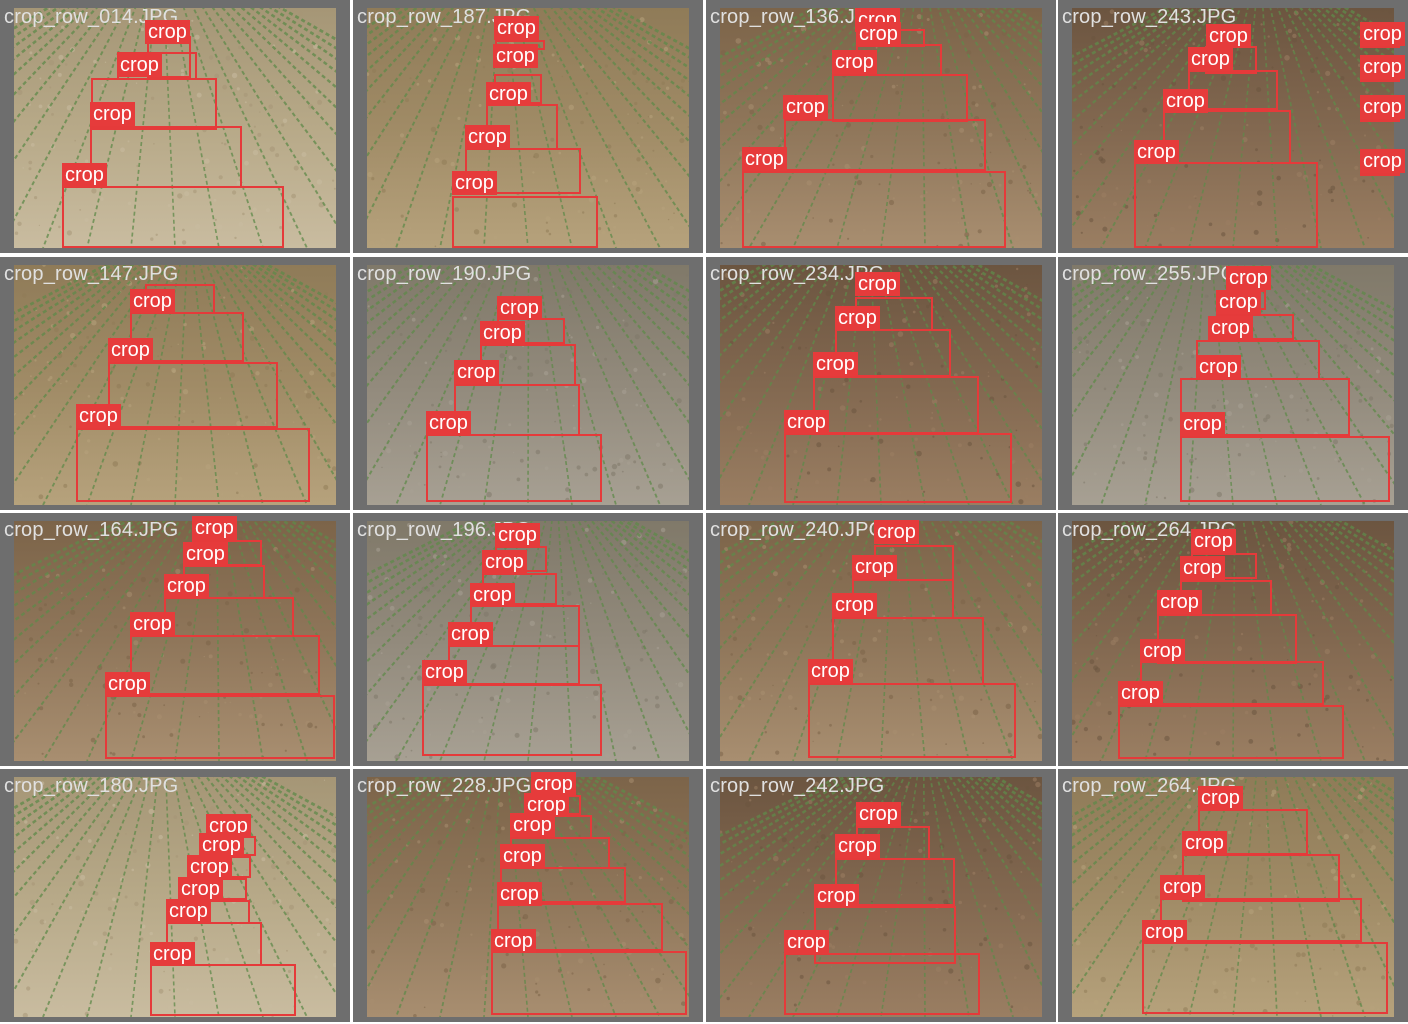 This screenshot has width=1408, height=1024. What do you see at coordinates (91, 786) in the screenshot?
I see `image-filename: crop_row_180.JPG` at bounding box center [91, 786].